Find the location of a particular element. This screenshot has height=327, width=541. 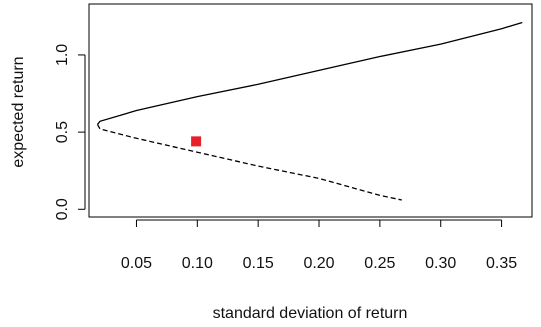

x-tick-label: 0.15 is located at coordinates (258, 263).